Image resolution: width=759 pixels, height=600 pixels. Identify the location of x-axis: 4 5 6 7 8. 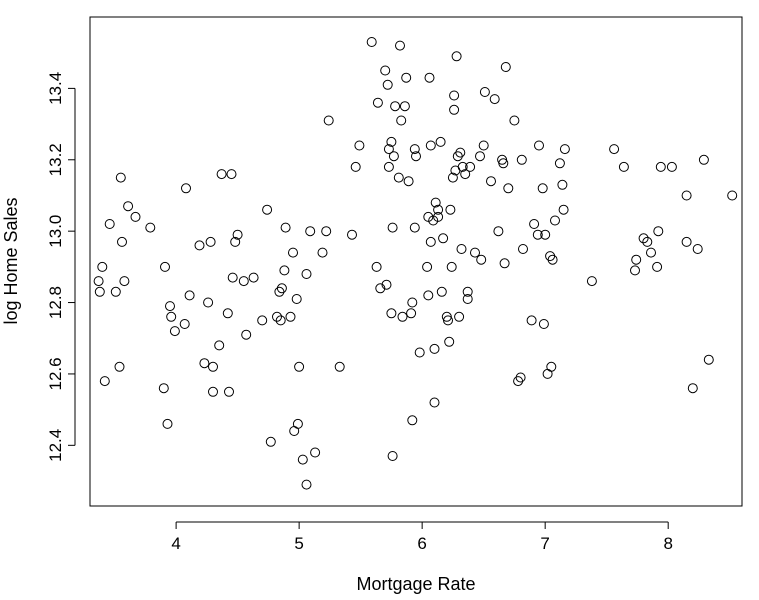
(422, 537).